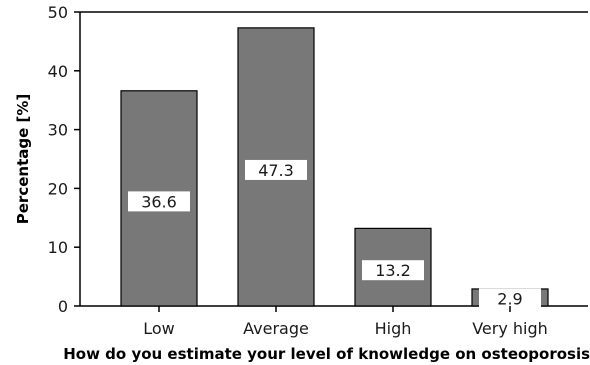 This screenshot has height=365, width=590. I want to click on data-label: 36.6, so click(159, 201).